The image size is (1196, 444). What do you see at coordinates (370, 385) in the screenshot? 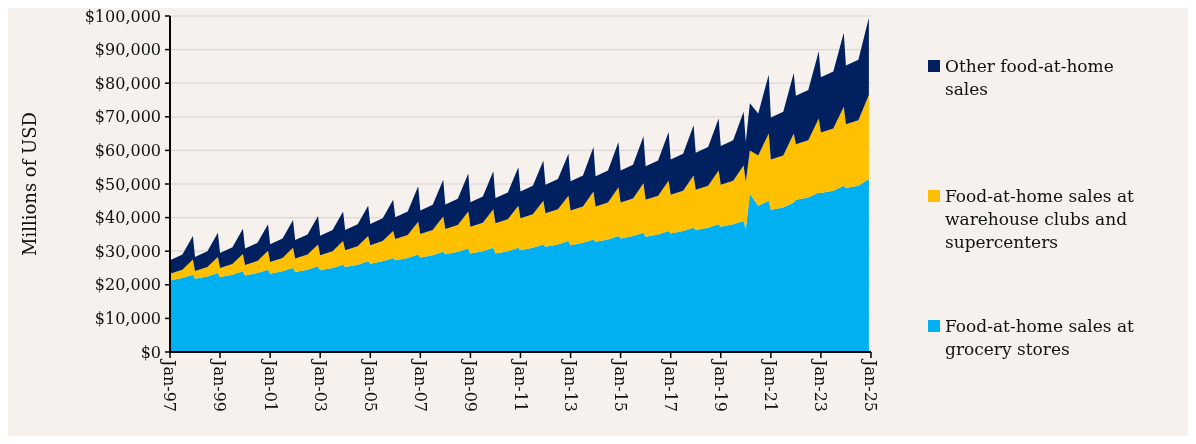
I see `x-tick-label: Jan-05` at bounding box center [370, 385].